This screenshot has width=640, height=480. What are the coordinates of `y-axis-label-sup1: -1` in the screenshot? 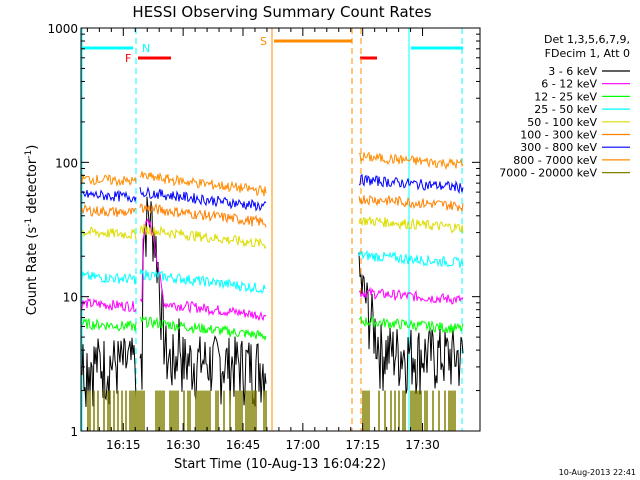 It's located at (29, 222).